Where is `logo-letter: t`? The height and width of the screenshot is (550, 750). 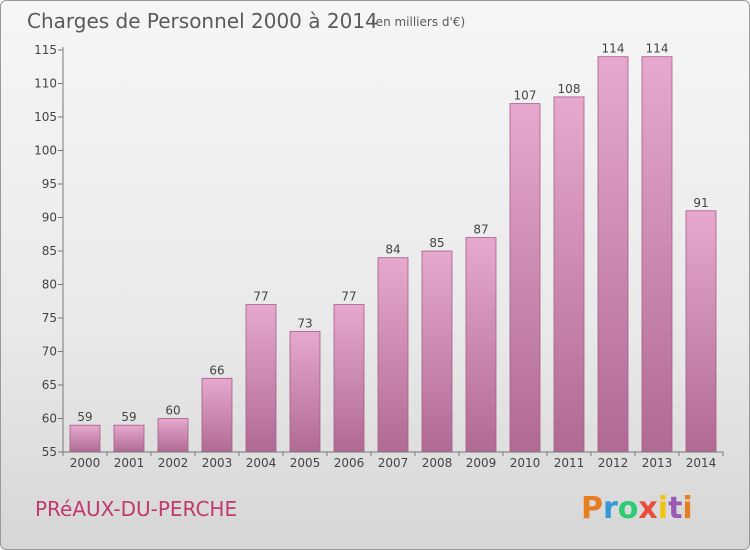 logo-letter: t is located at coordinates (675, 508).